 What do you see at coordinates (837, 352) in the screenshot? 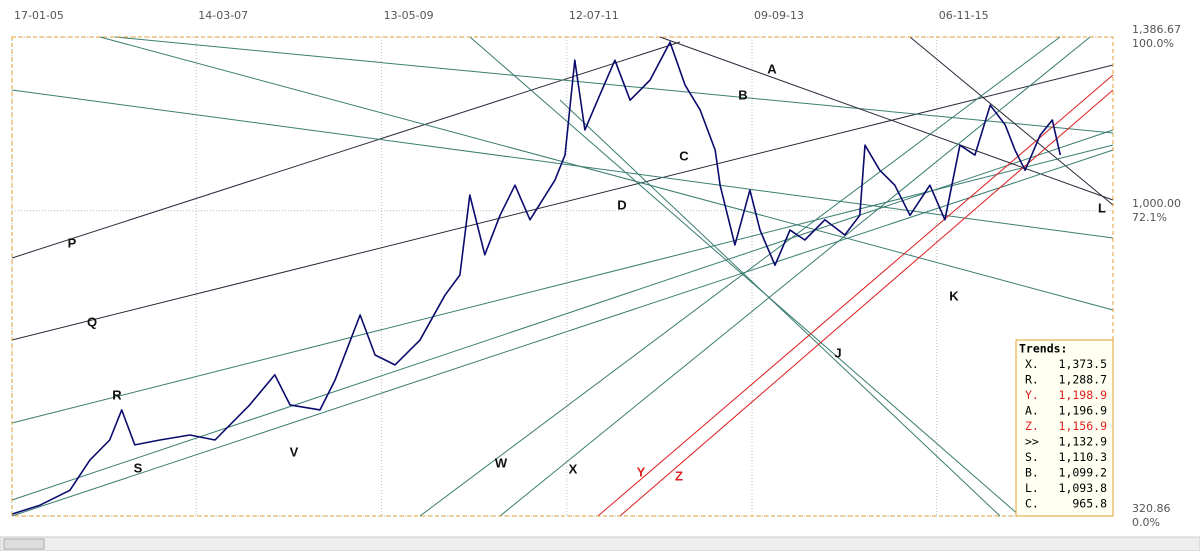
I see `trend-label: J` at bounding box center [837, 352].